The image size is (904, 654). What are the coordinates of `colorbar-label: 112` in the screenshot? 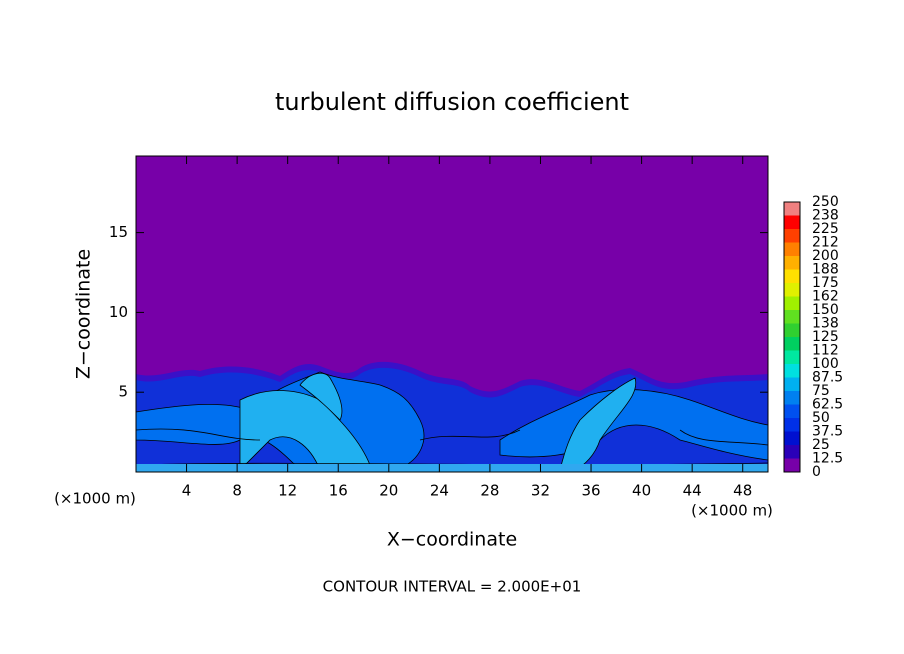 It's located at (825, 351).